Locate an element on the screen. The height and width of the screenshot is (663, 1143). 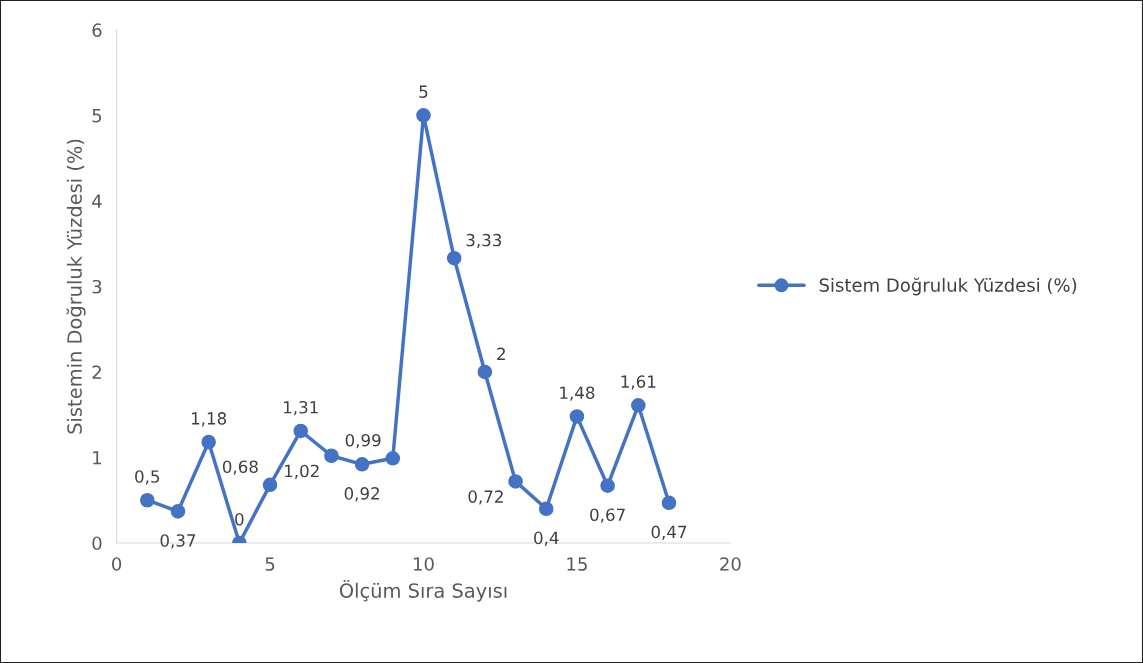
y-tick-label: 6 is located at coordinates (97, 30).